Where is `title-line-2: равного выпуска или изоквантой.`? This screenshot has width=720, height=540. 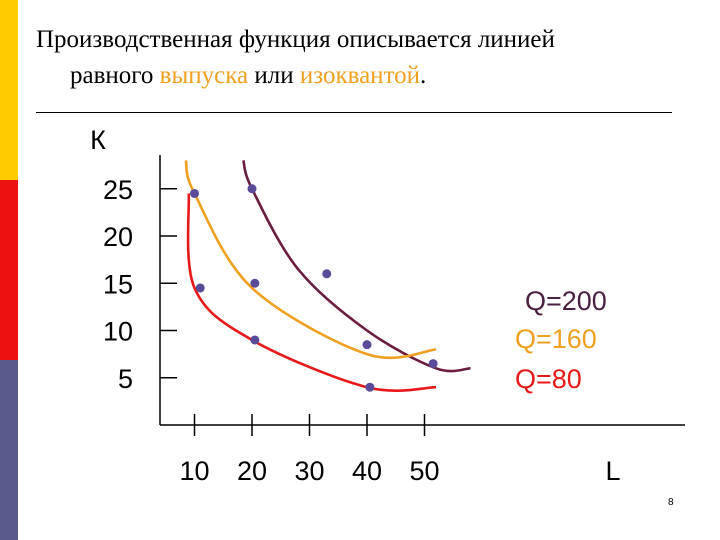
title-line-2: равного выпуска или изоквантой. is located at coordinates (356, 76).